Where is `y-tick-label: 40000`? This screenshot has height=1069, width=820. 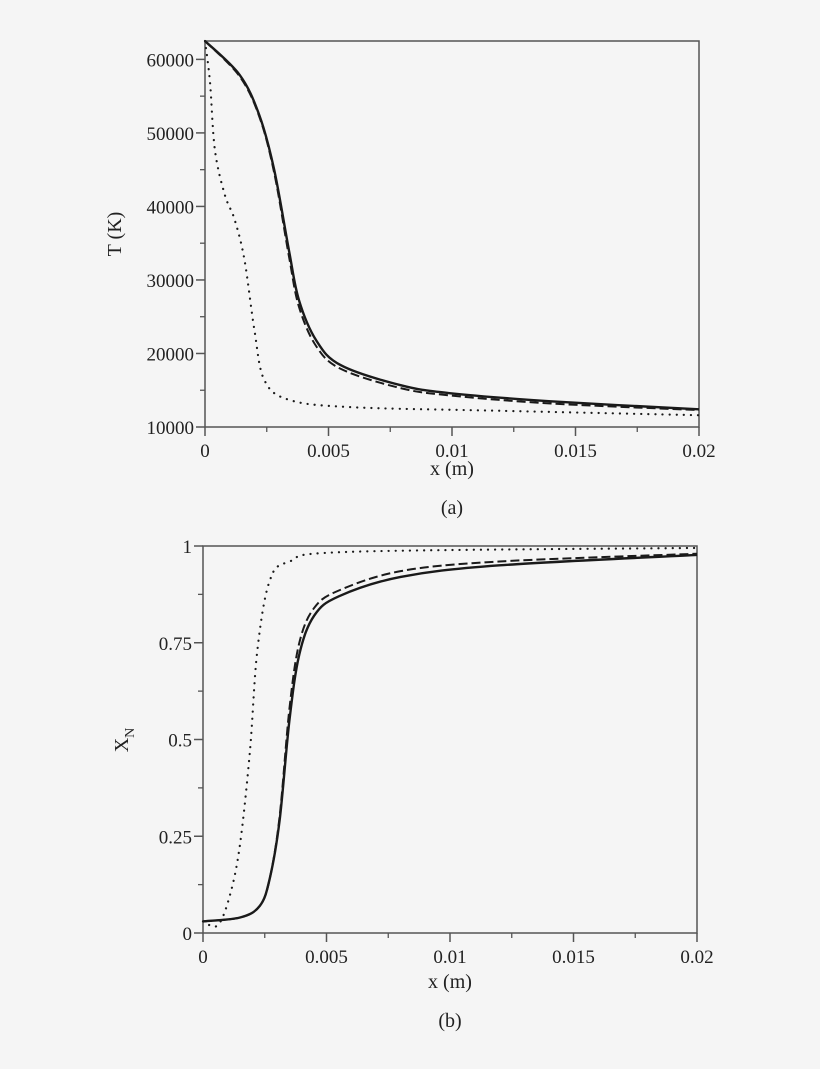
y-tick-label: 40000 is located at coordinates (171, 207).